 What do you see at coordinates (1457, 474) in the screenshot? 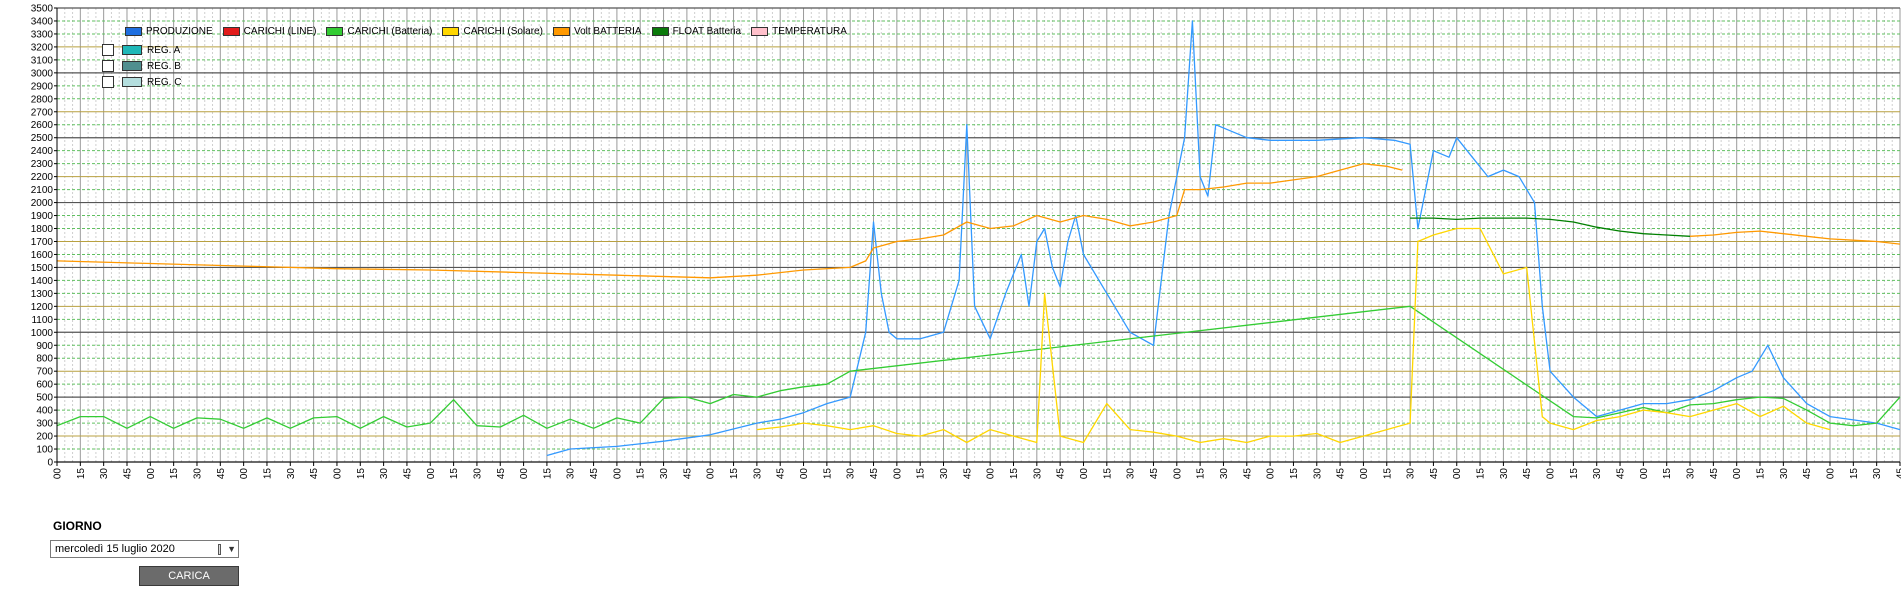
I see `x-tick-label: 15:00` at bounding box center [1457, 474].